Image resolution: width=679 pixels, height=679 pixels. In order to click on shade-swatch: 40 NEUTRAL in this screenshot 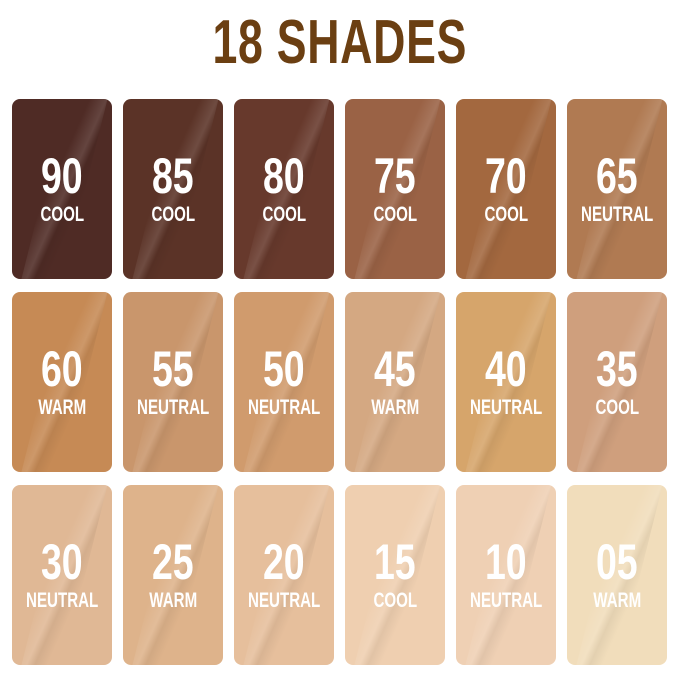, I will do `click(506, 382)`.